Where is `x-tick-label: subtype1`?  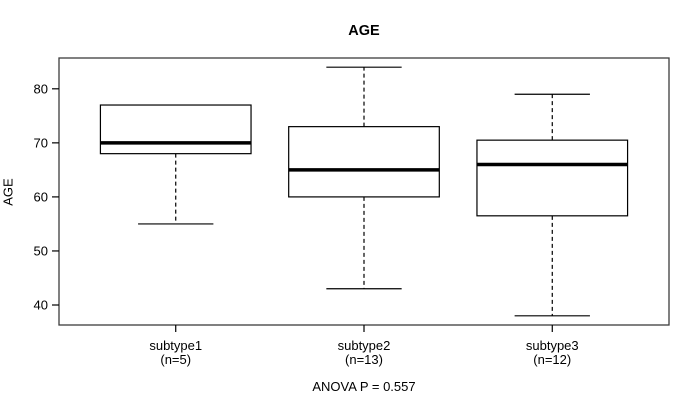 x-tick-label: subtype1 is located at coordinates (175, 345).